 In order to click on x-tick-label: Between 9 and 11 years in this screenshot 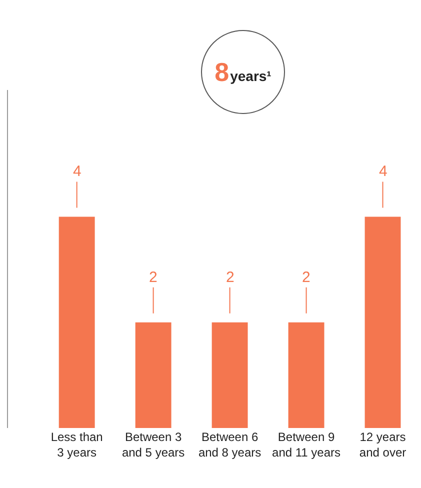, I will do `click(306, 445)`.